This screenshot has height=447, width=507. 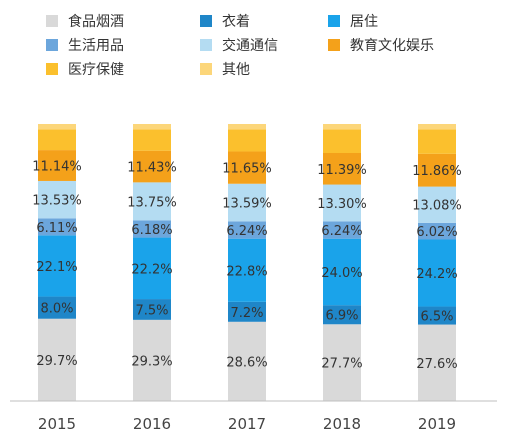 I want to click on legend-item: 衣着, so click(x=225, y=22).